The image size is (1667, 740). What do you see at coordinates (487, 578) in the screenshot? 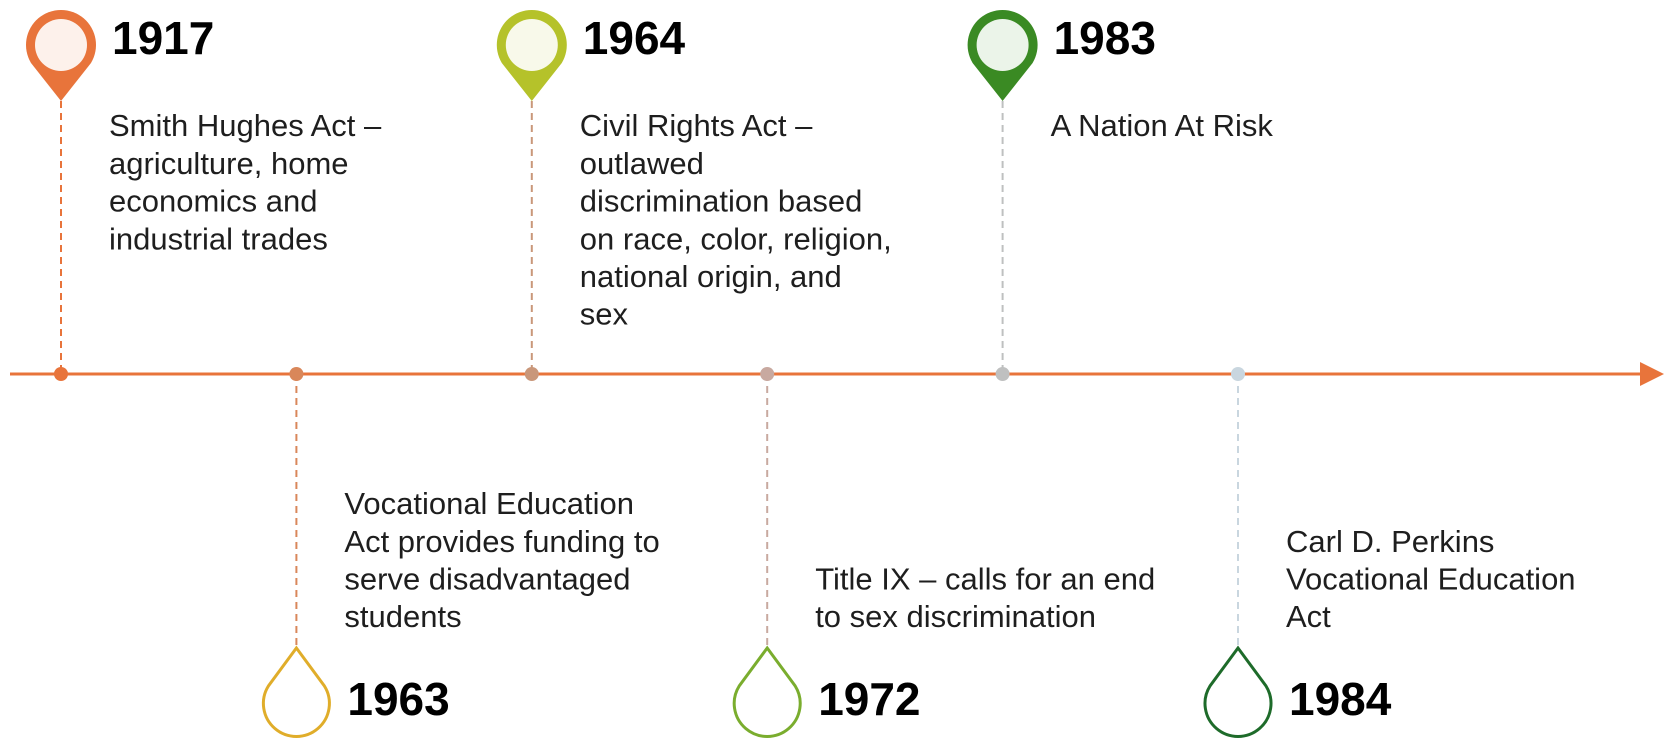
I see `description: serve disadvantaged` at bounding box center [487, 578].